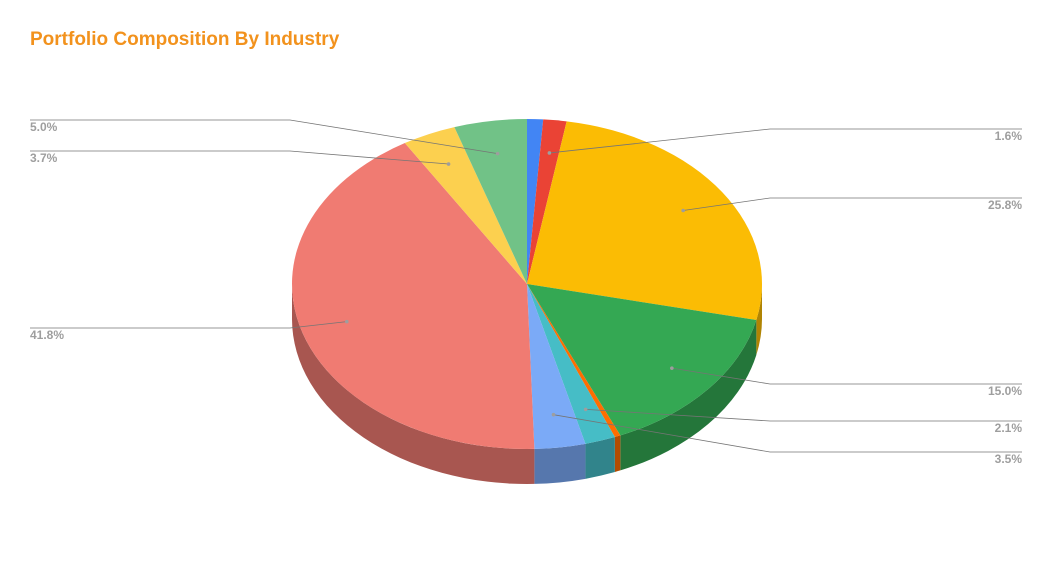 This screenshot has width=1049, height=565. Describe the element at coordinates (1005, 205) in the screenshot. I see `data-label: 25.8%` at that location.